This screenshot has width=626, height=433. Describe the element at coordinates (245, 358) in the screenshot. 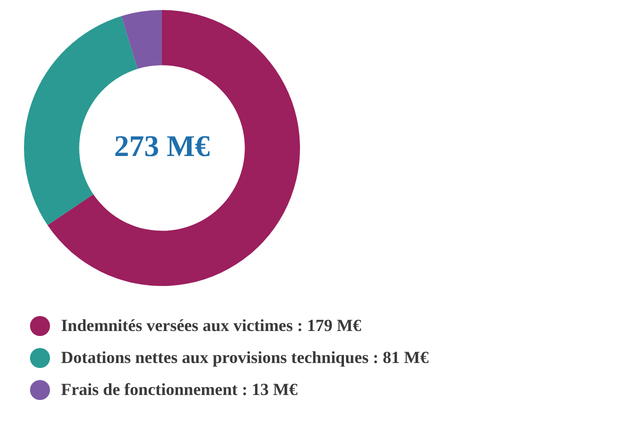

I see `legend-label: Dotations nettes aux provisions techniques : 81 M€` at that location.